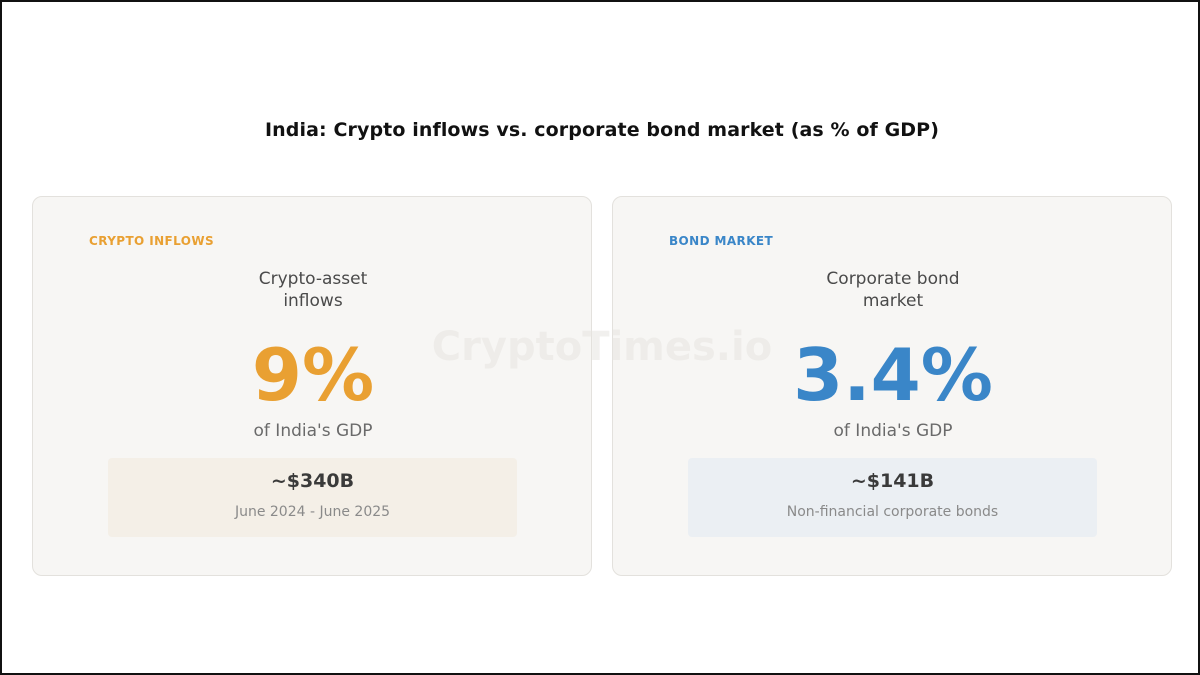 This screenshot has height=675, width=1200. Describe the element at coordinates (893, 301) in the screenshot. I see `card-subtitle-line-2: market` at that location.